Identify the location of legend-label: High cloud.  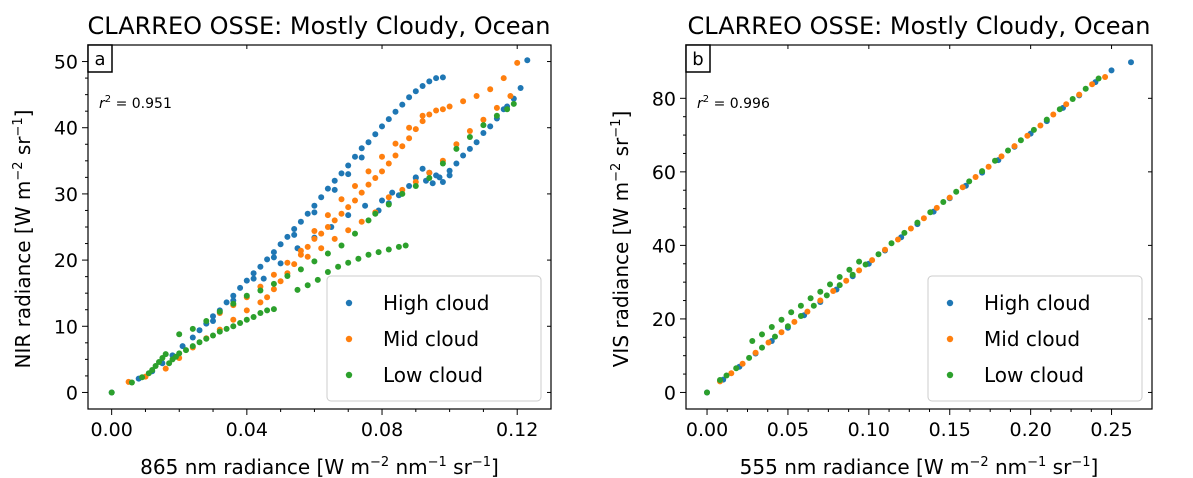
(436, 303).